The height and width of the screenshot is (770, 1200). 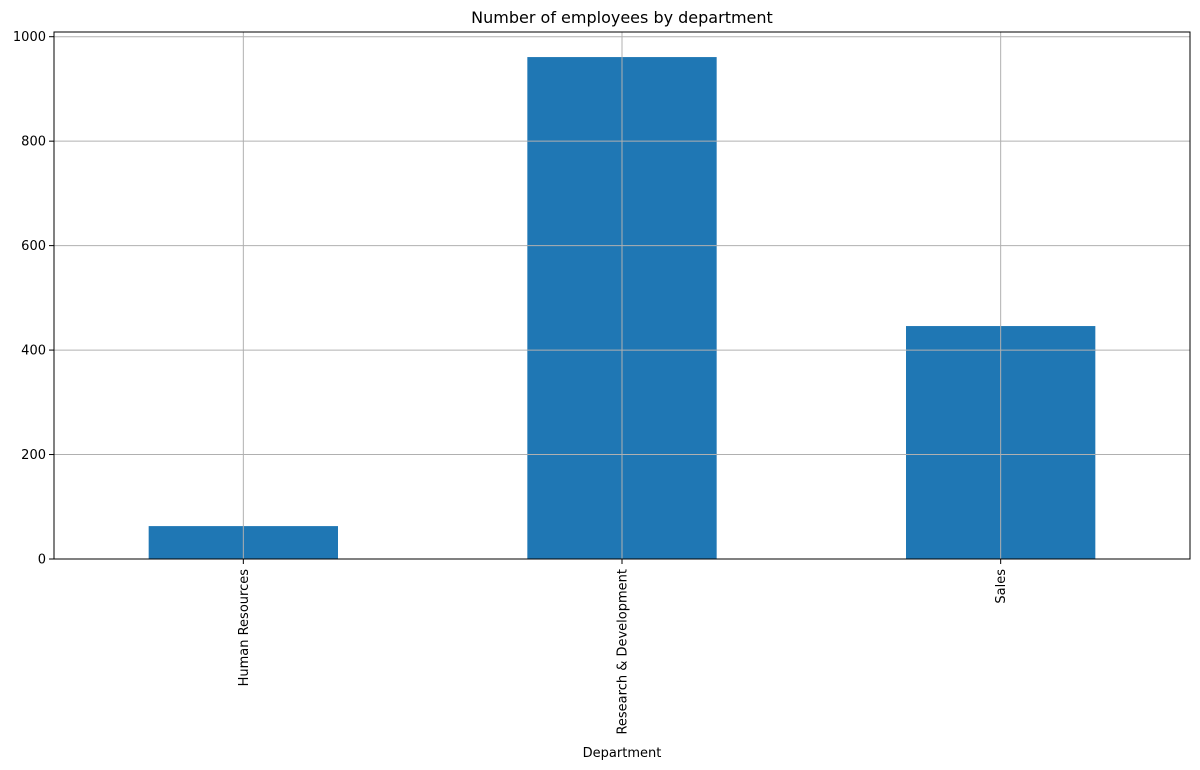 I want to click on y-tick-label: 400, so click(x=33, y=351).